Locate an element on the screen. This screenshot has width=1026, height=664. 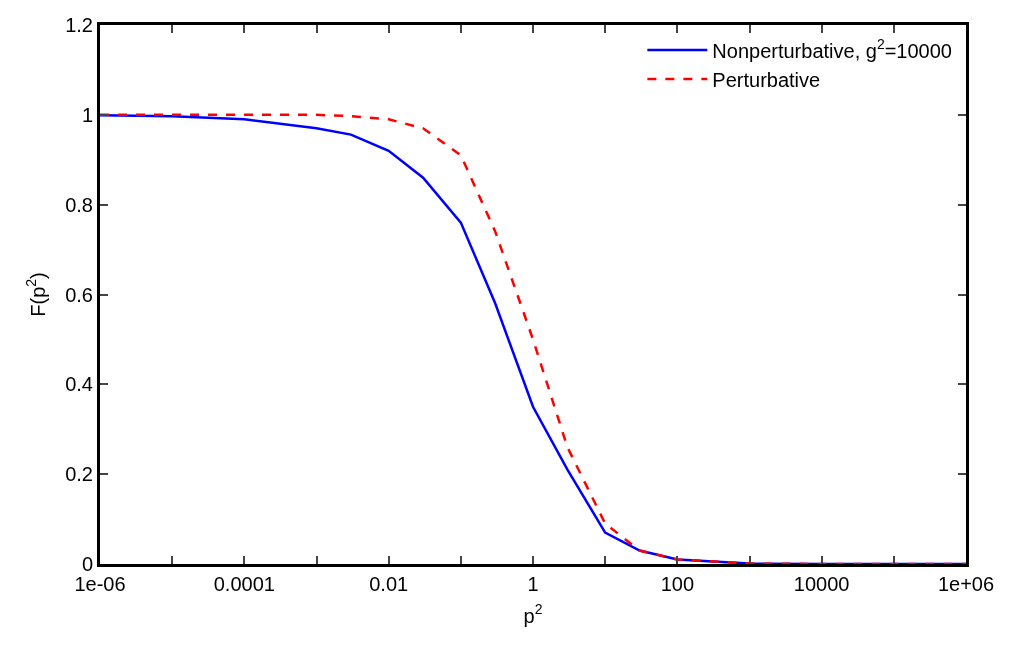
x-tick-label: 1e-06 is located at coordinates (100, 584).